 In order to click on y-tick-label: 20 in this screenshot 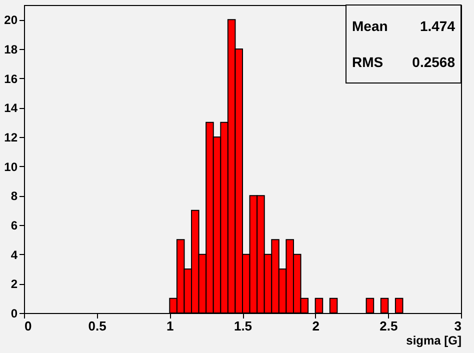, I will do `click(11, 20)`.